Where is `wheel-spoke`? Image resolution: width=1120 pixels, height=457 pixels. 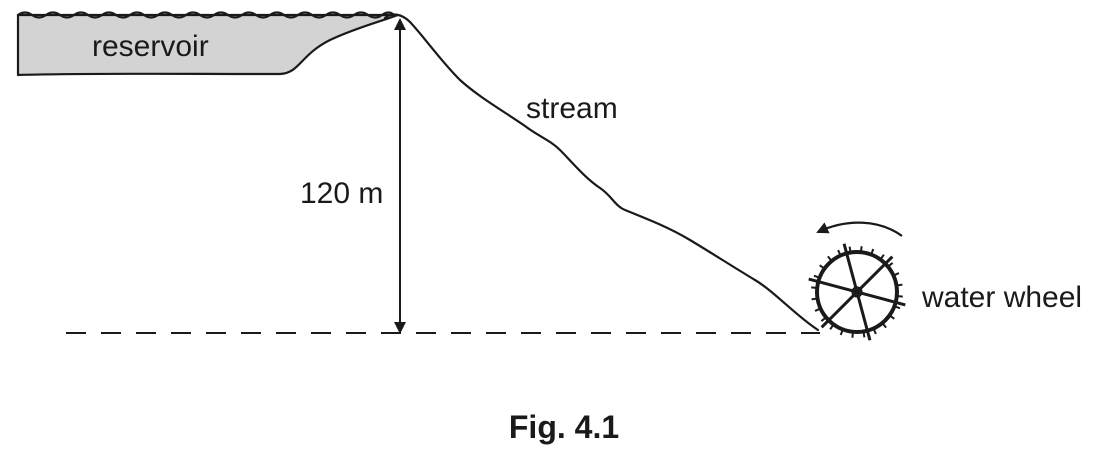 wheel-spoke is located at coordinates (857, 292).